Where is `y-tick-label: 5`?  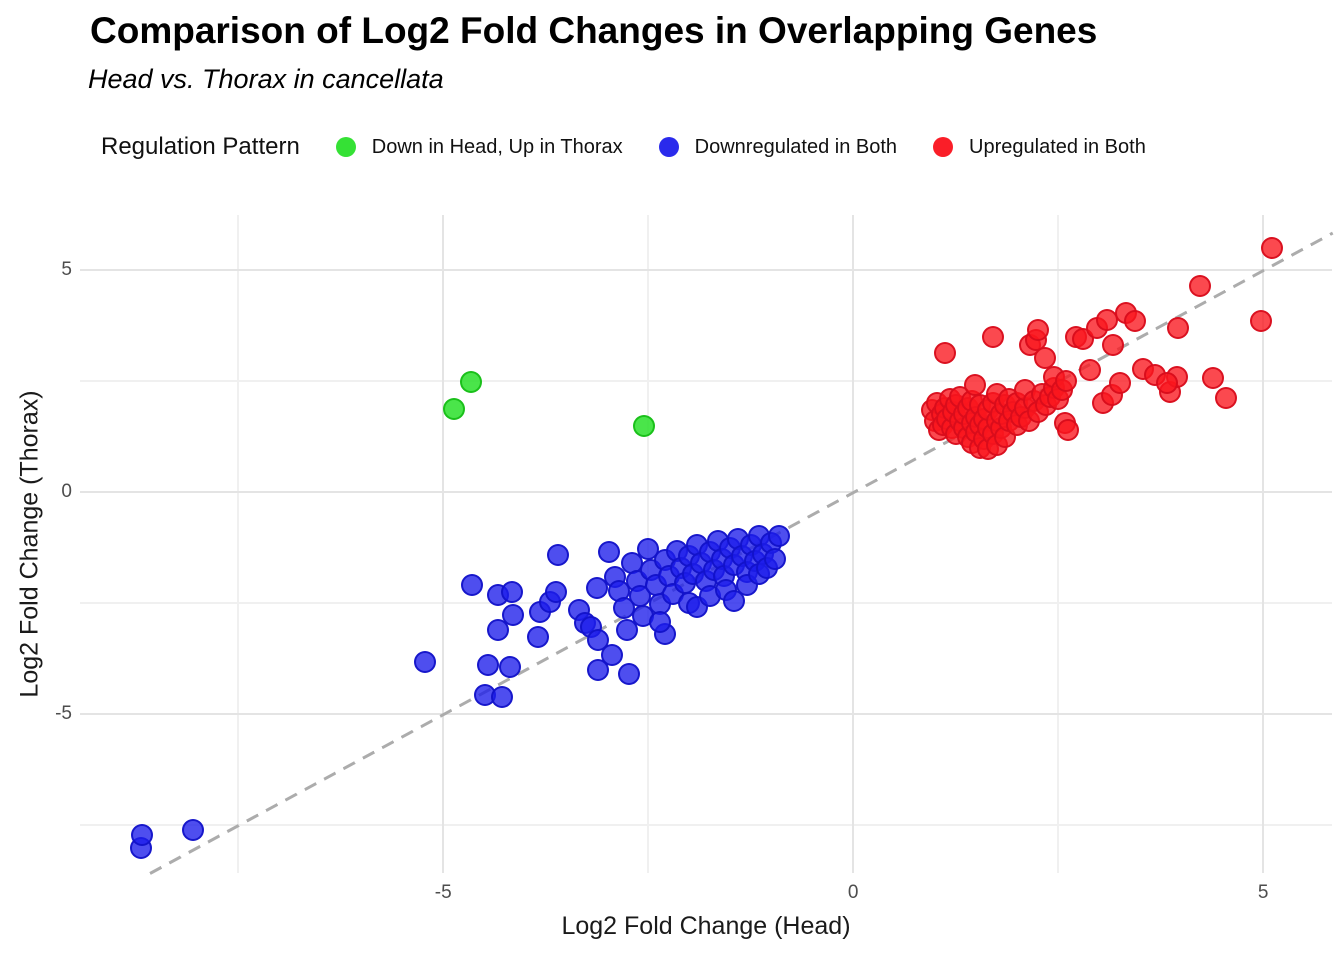 y-tick-label: 5 is located at coordinates (66, 270).